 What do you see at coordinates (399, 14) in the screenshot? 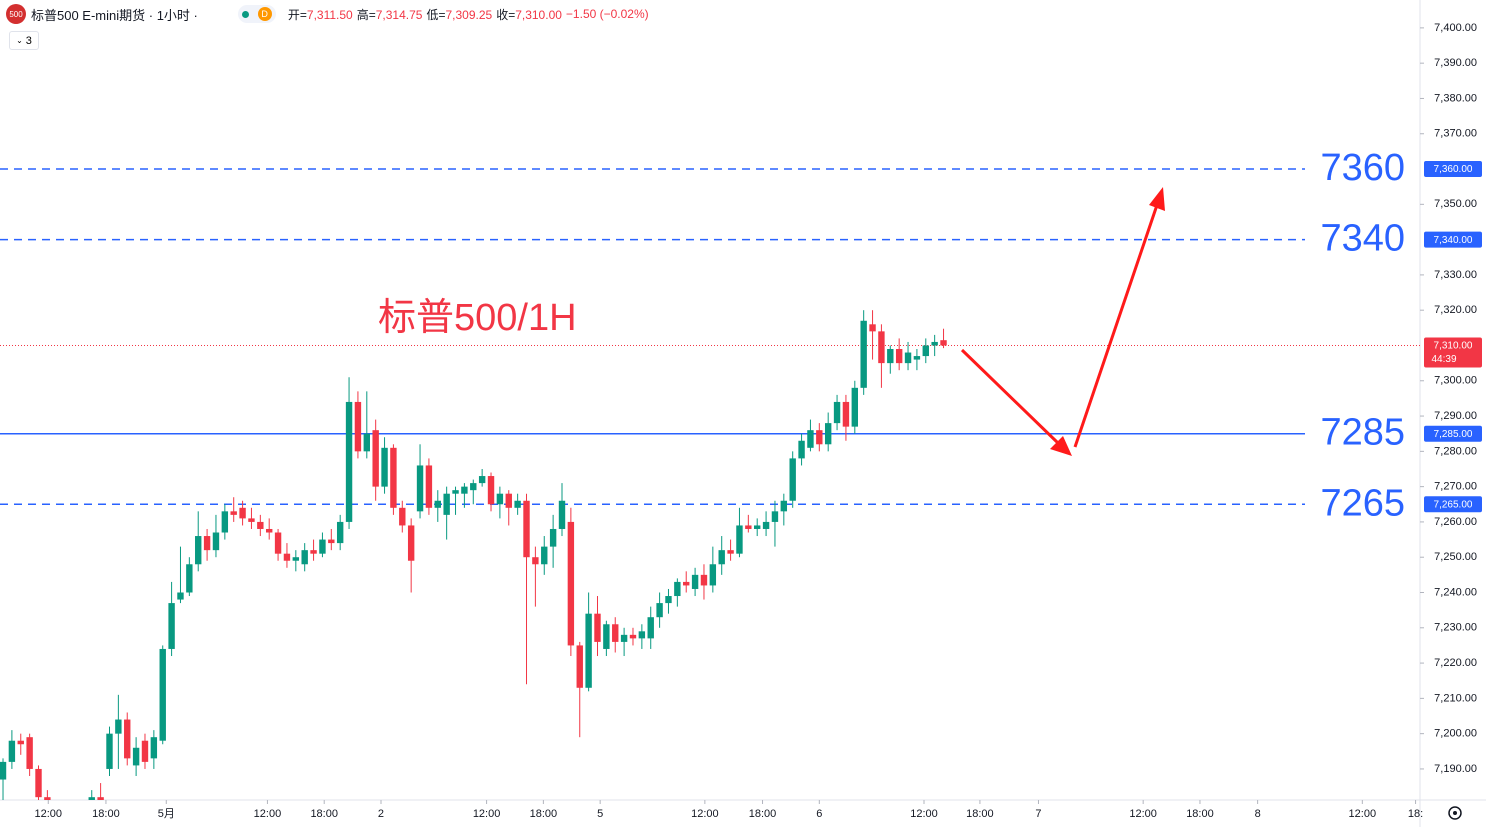
I see `ohlc-value: 7,314.75` at bounding box center [399, 14].